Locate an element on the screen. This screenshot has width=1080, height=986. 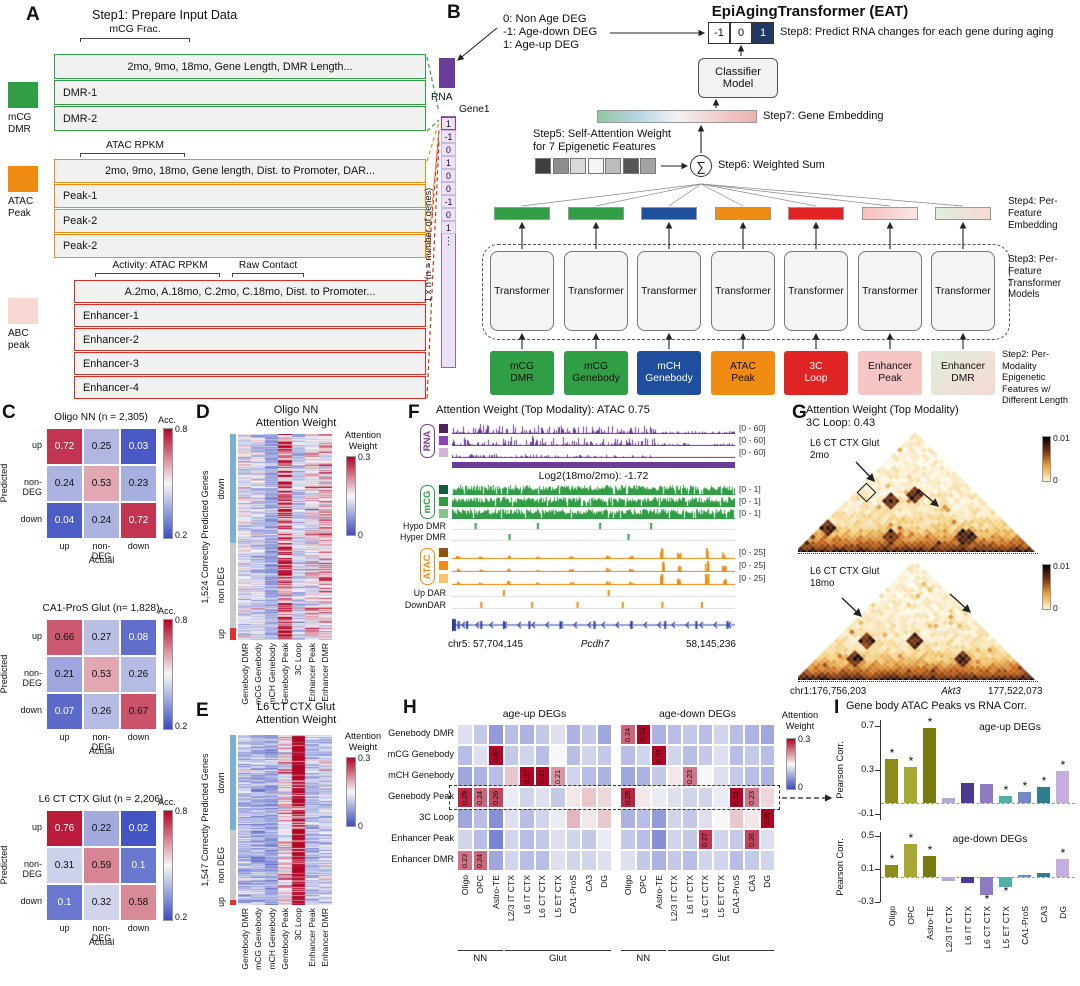
confusion-matrix-cell: 0.04 is located at coordinates (64, 520).